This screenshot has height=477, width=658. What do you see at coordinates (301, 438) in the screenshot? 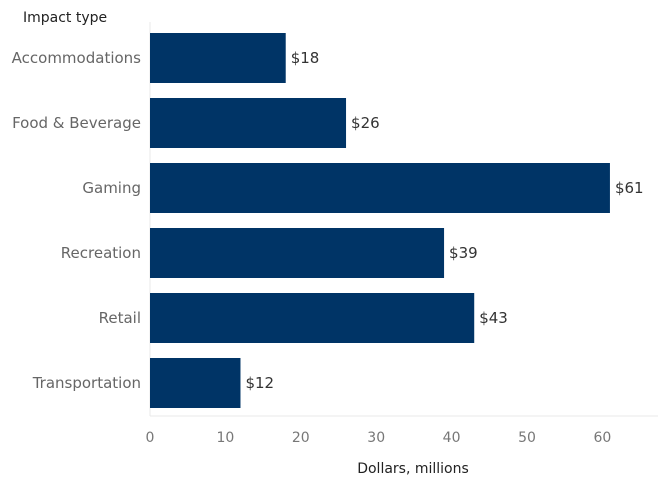
I see `x-tick-label: 20` at bounding box center [301, 438].